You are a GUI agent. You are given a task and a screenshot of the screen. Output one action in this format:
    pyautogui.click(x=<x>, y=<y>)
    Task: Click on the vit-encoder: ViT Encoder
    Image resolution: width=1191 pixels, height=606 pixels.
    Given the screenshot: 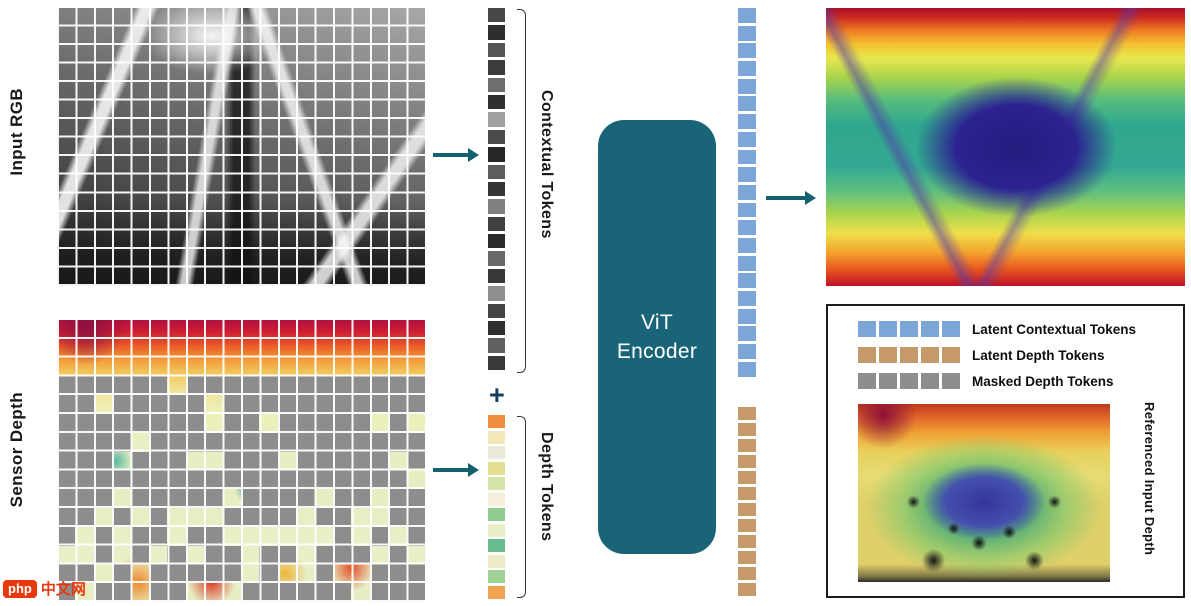 What is the action you would take?
    pyautogui.click(x=657, y=337)
    